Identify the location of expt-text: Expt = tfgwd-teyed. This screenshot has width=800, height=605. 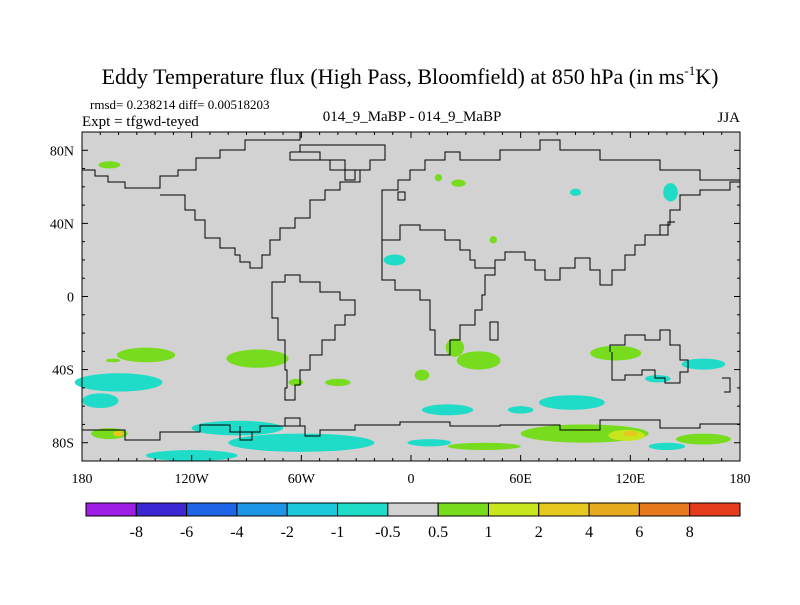
(140, 122).